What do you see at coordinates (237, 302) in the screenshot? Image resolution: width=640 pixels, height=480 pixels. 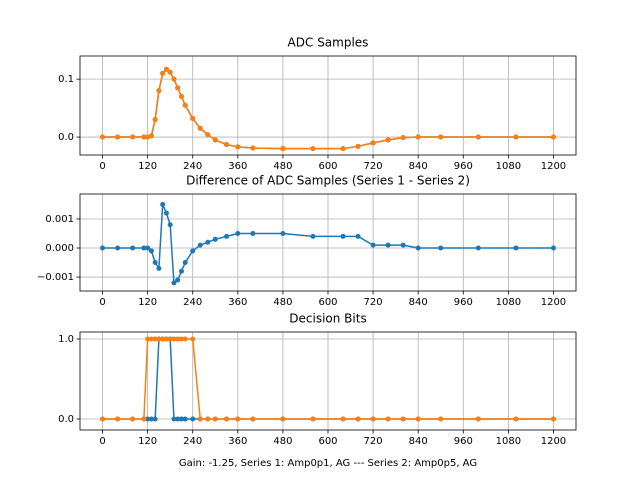 I see `x-tick-label: 360` at bounding box center [237, 302].